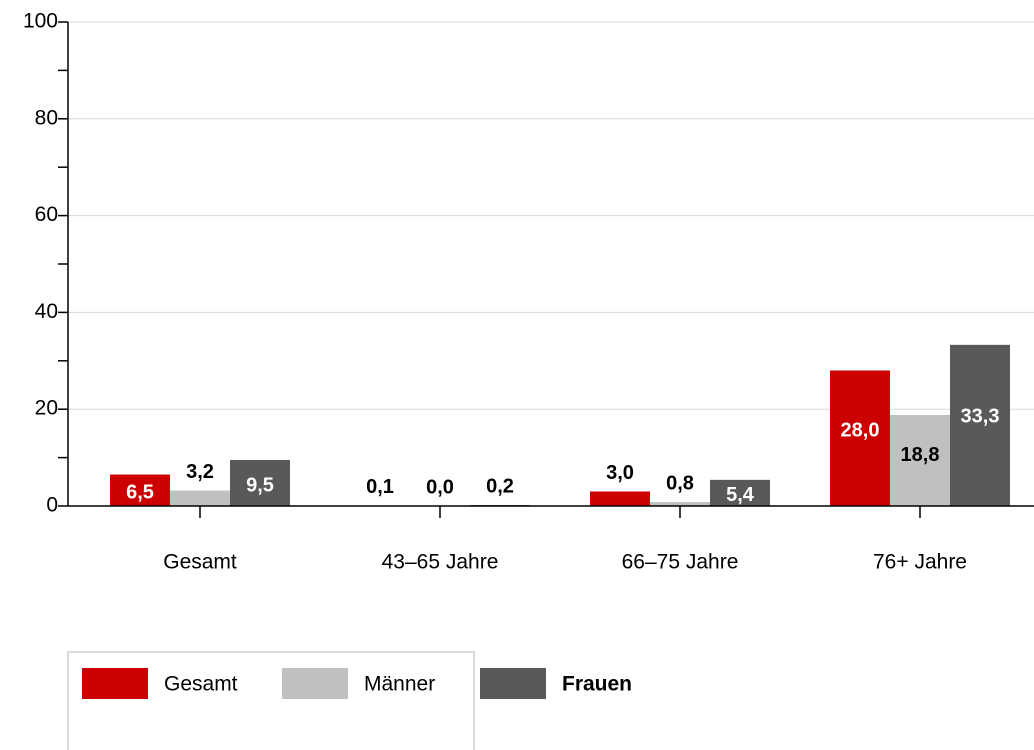 The height and width of the screenshot is (750, 1034). I want to click on legend-label: Gesamt, so click(201, 684).